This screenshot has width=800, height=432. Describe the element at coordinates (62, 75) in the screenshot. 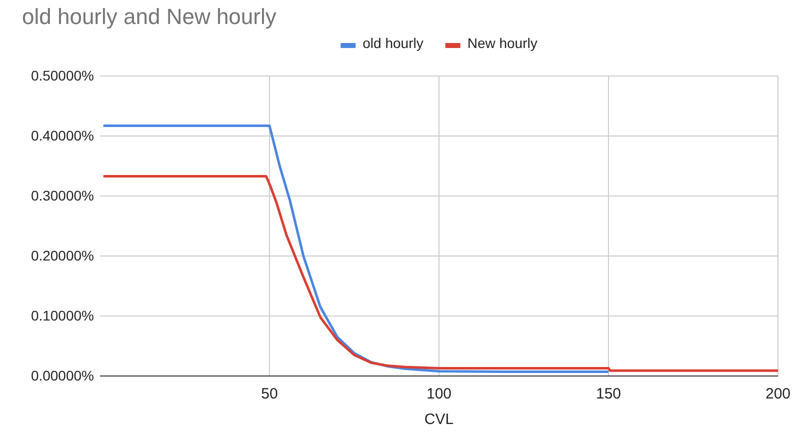

I see `y-tick-label: 0.50000%` at that location.